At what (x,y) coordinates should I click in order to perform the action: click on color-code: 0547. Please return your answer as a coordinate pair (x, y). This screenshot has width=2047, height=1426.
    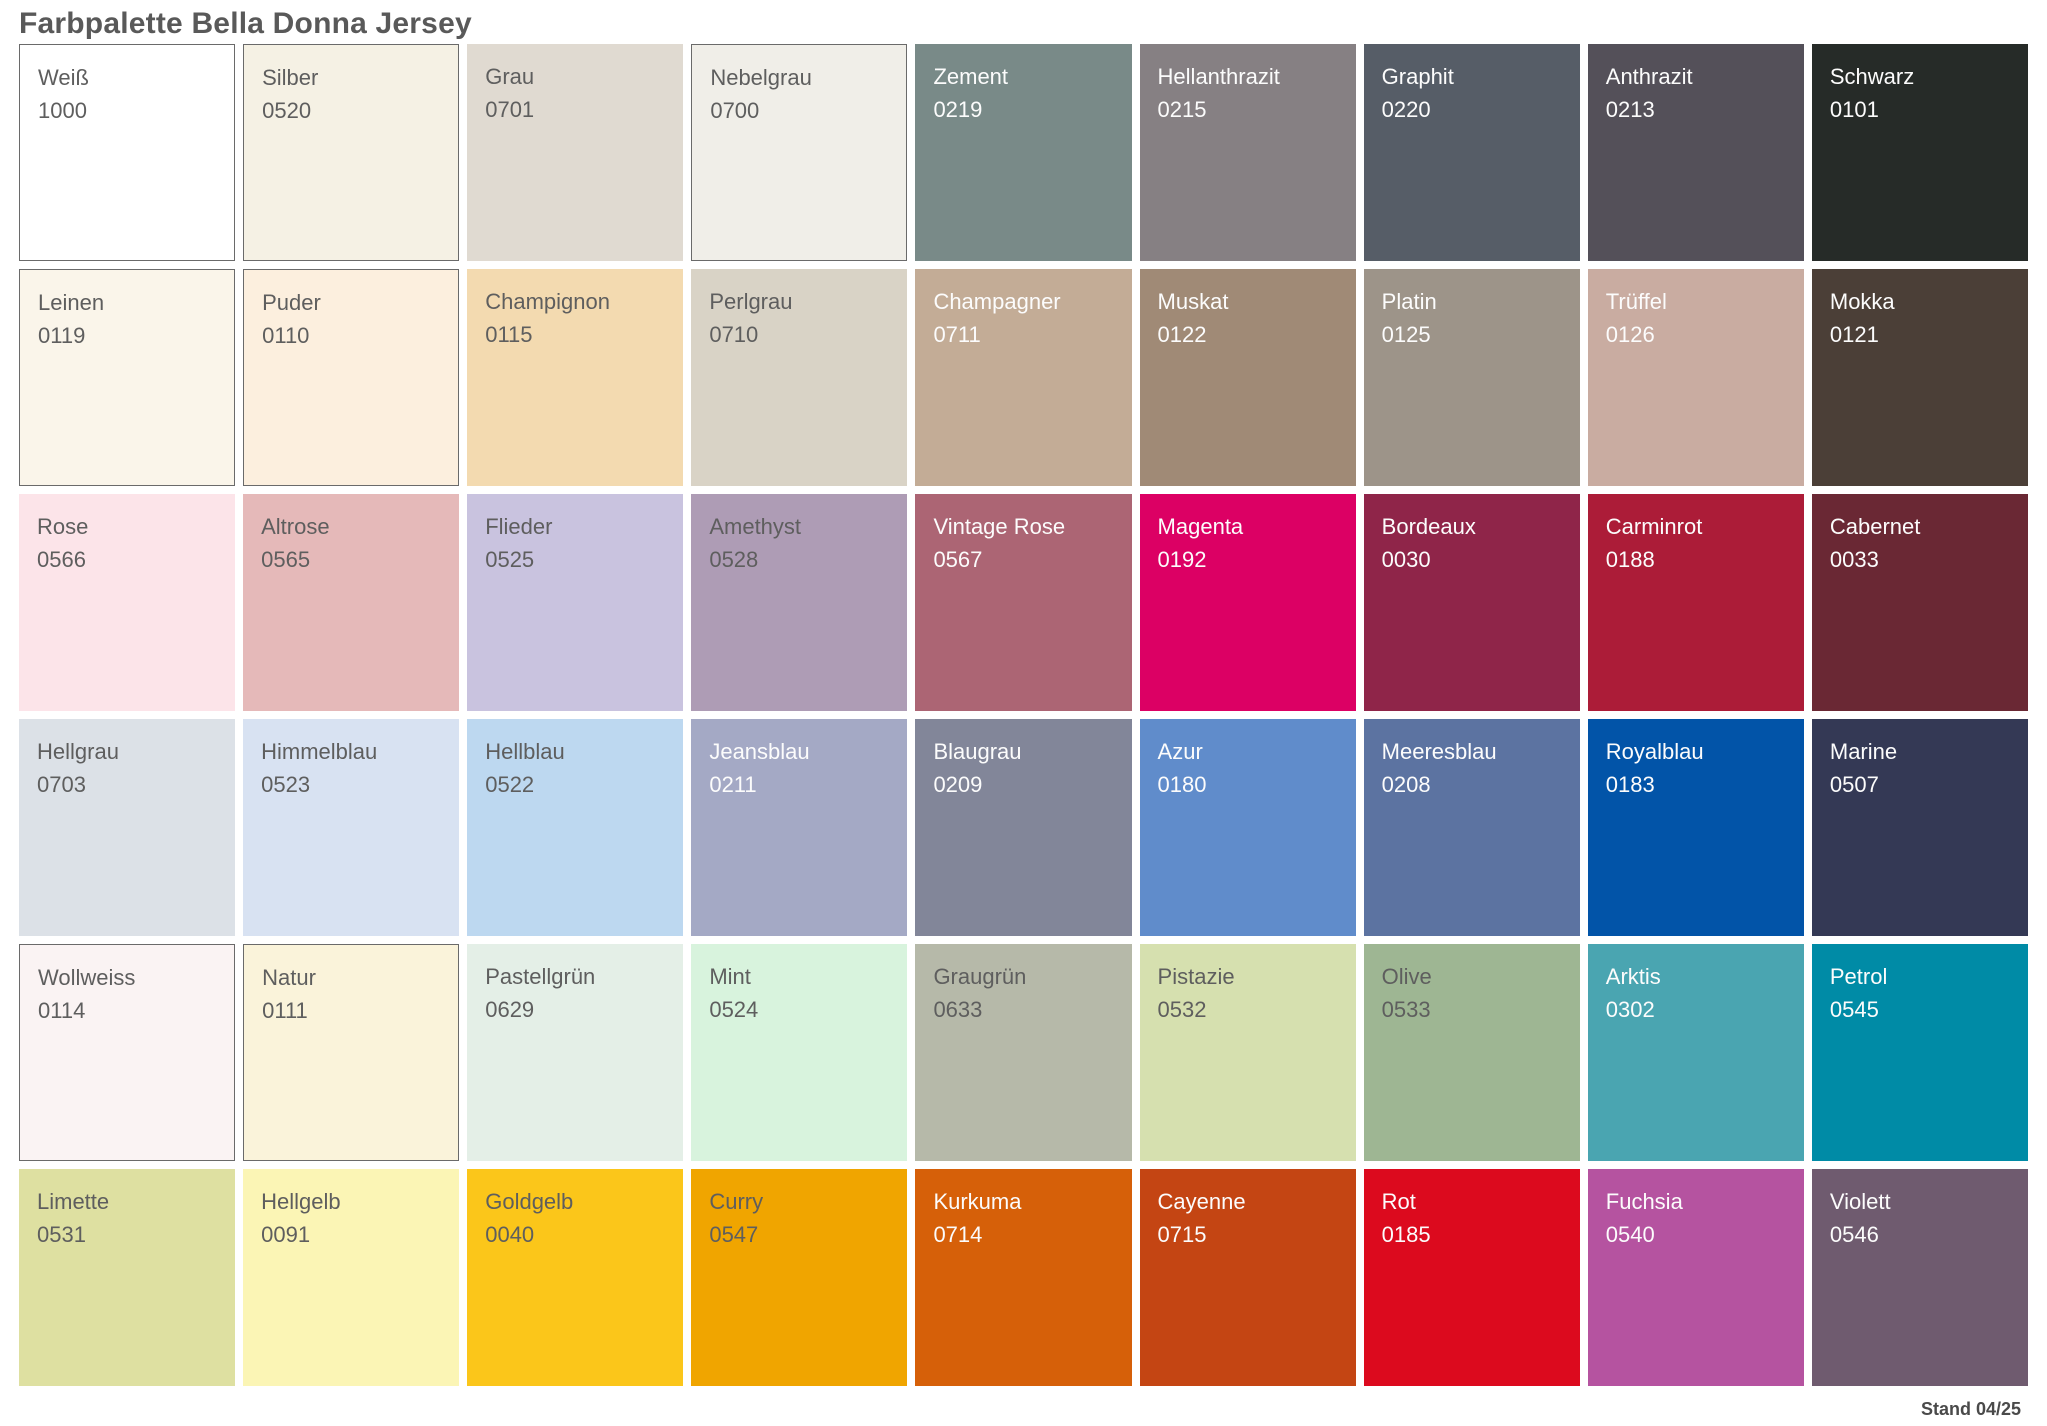
    Looking at the image, I should click on (734, 1234).